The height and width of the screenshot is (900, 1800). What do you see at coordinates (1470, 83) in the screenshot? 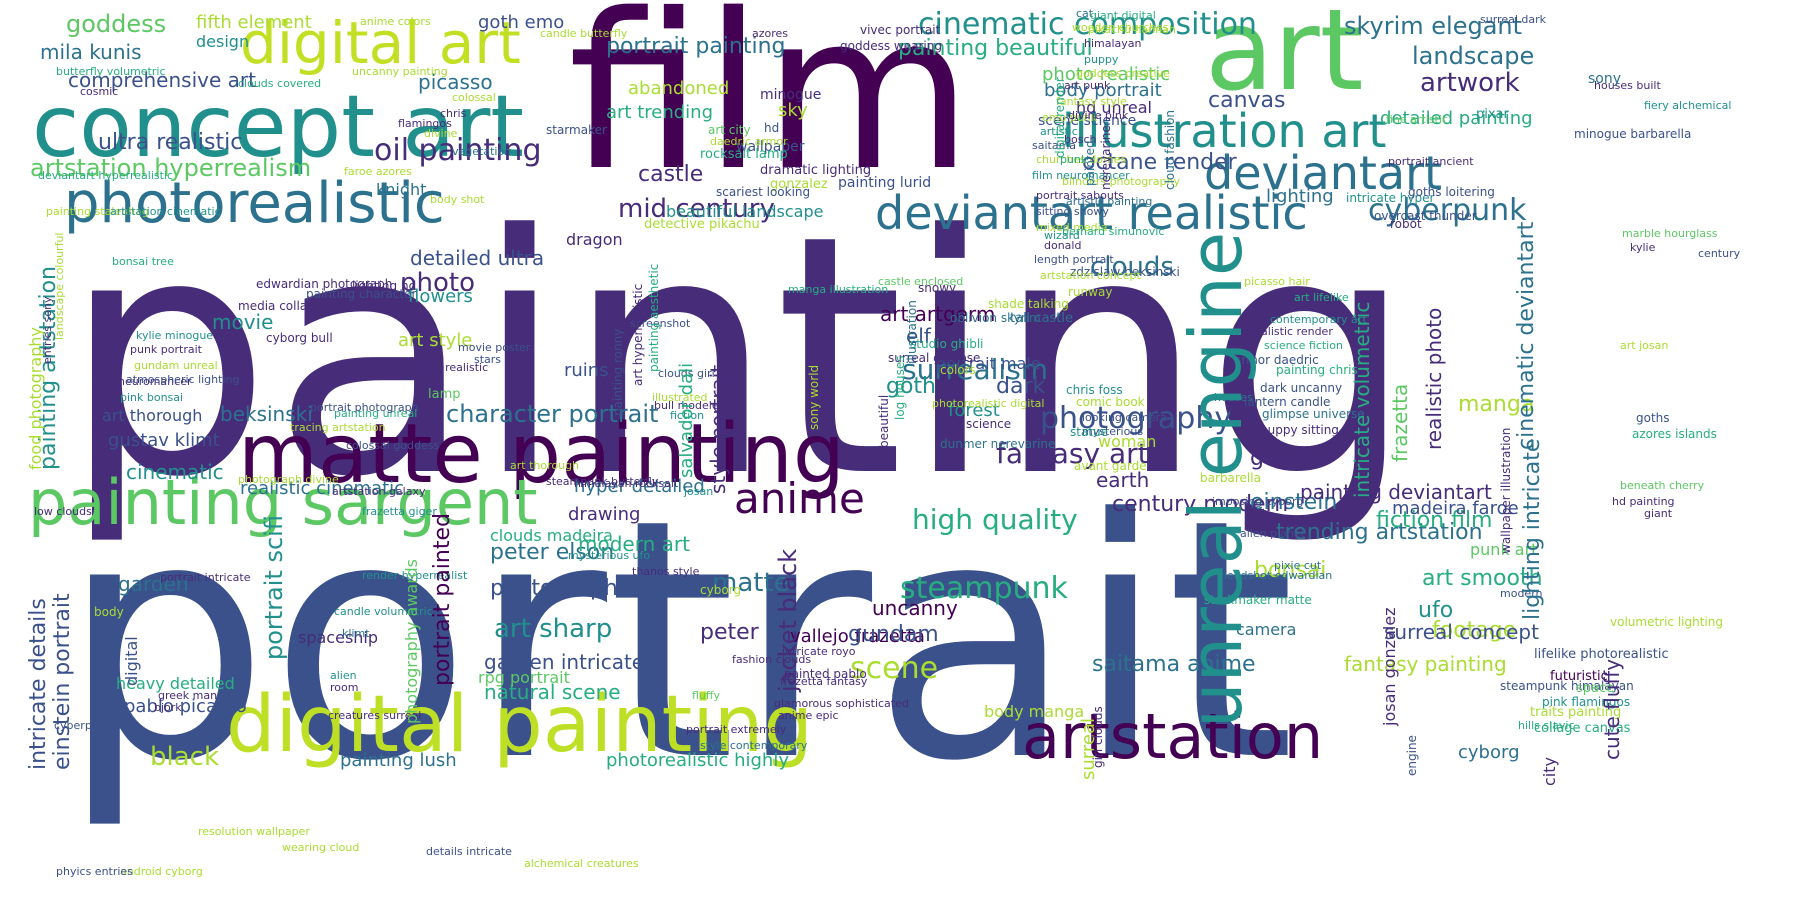
I see `cloud-word: artwork` at bounding box center [1470, 83].